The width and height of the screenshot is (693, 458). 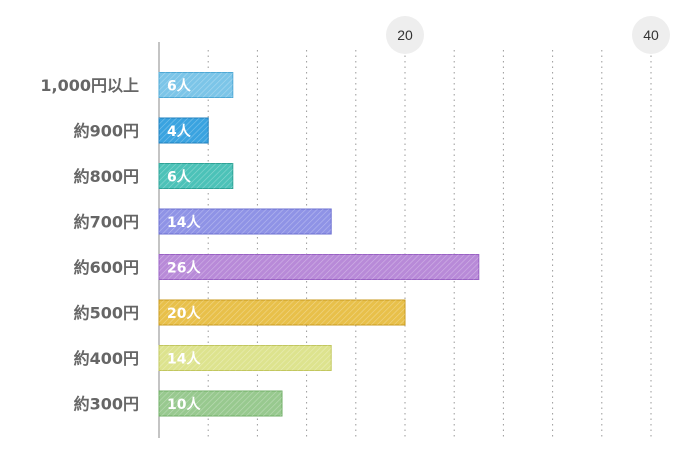 What do you see at coordinates (184, 268) in the screenshot?
I see `bar-value-label: 26人` at bounding box center [184, 268].